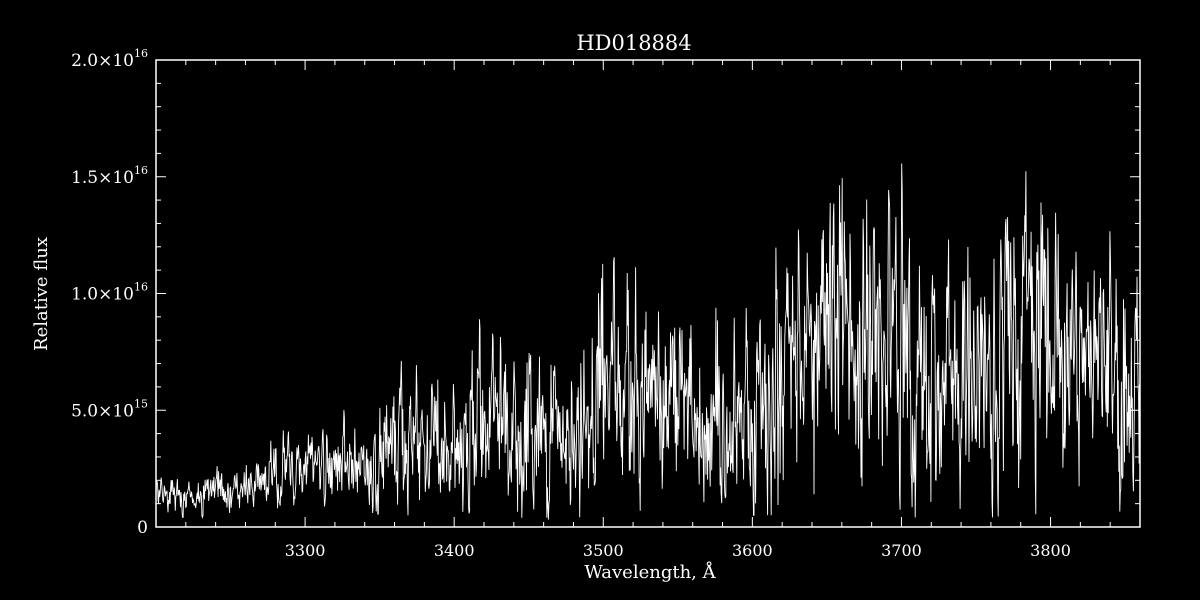 The height and width of the screenshot is (600, 1200). I want to click on y-tick-label: 1.0×10¹⁶, so click(109, 293).